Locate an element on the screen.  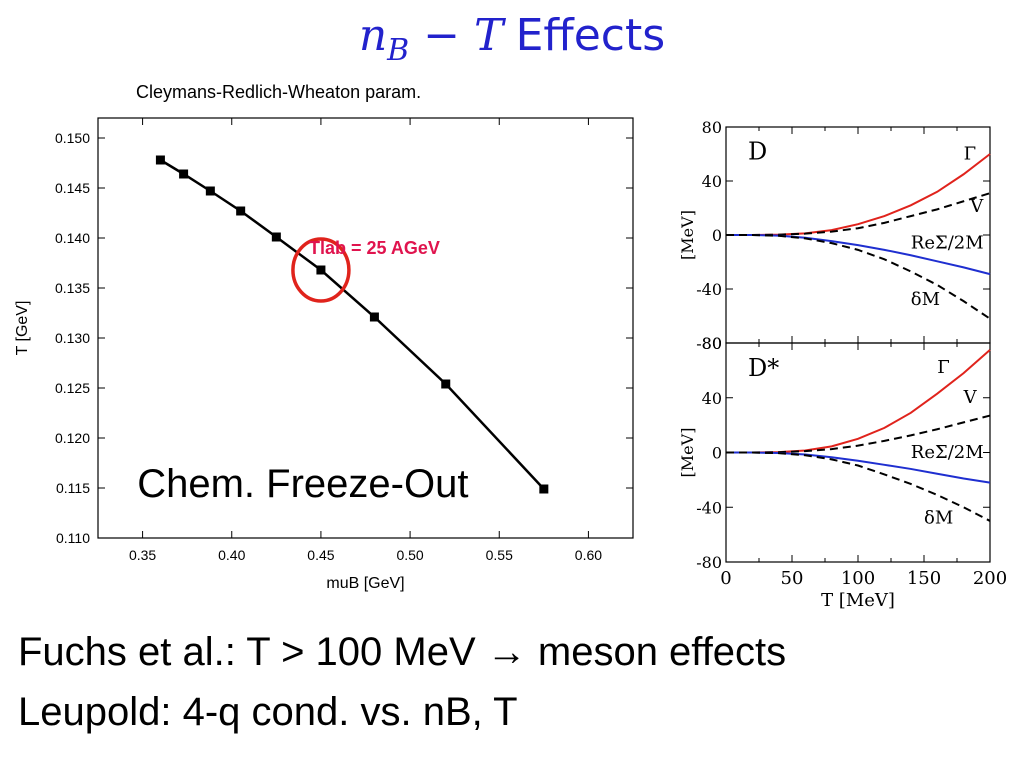
x-tick-label: 0.60 is located at coordinates (588, 555).